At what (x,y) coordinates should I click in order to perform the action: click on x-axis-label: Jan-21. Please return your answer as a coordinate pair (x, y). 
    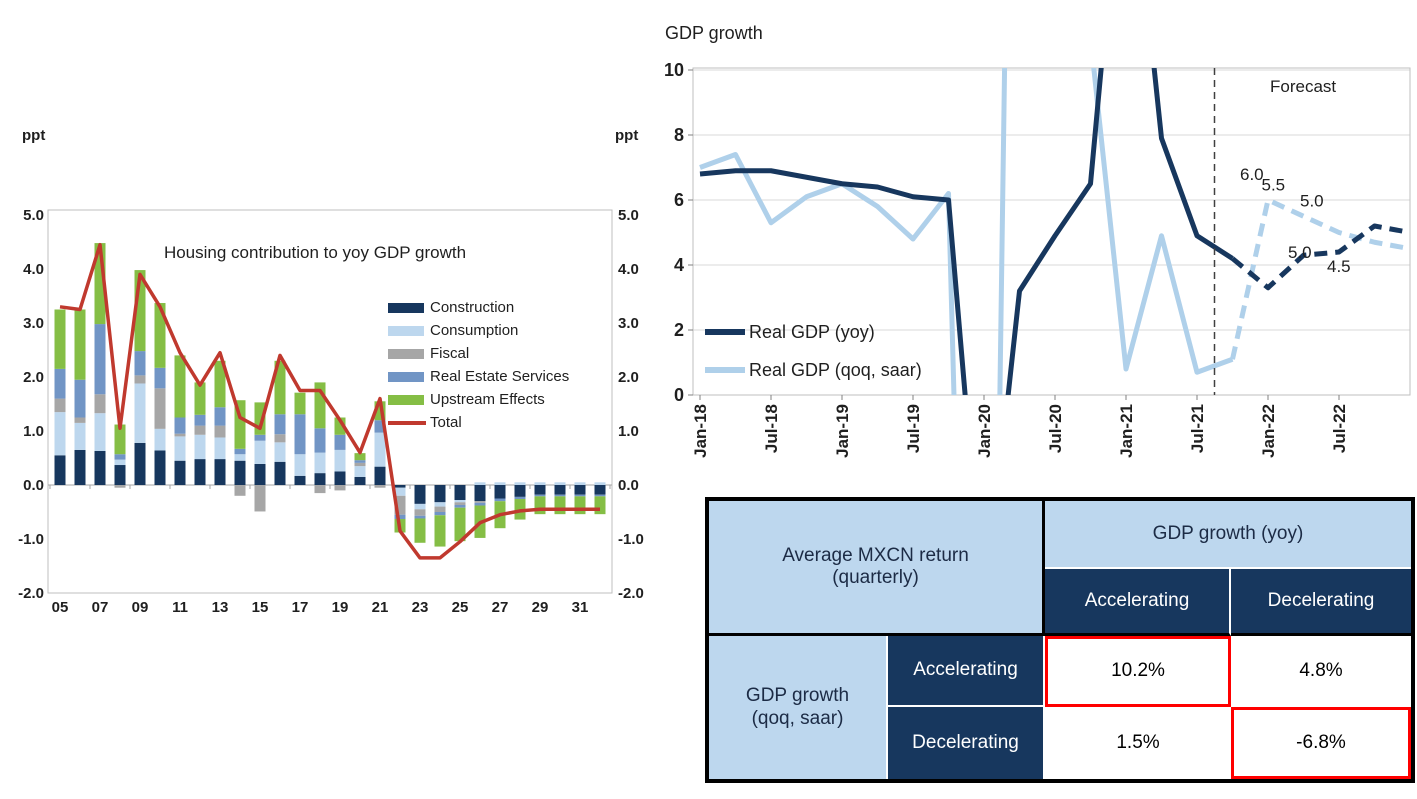
    Looking at the image, I should click on (1126, 431).